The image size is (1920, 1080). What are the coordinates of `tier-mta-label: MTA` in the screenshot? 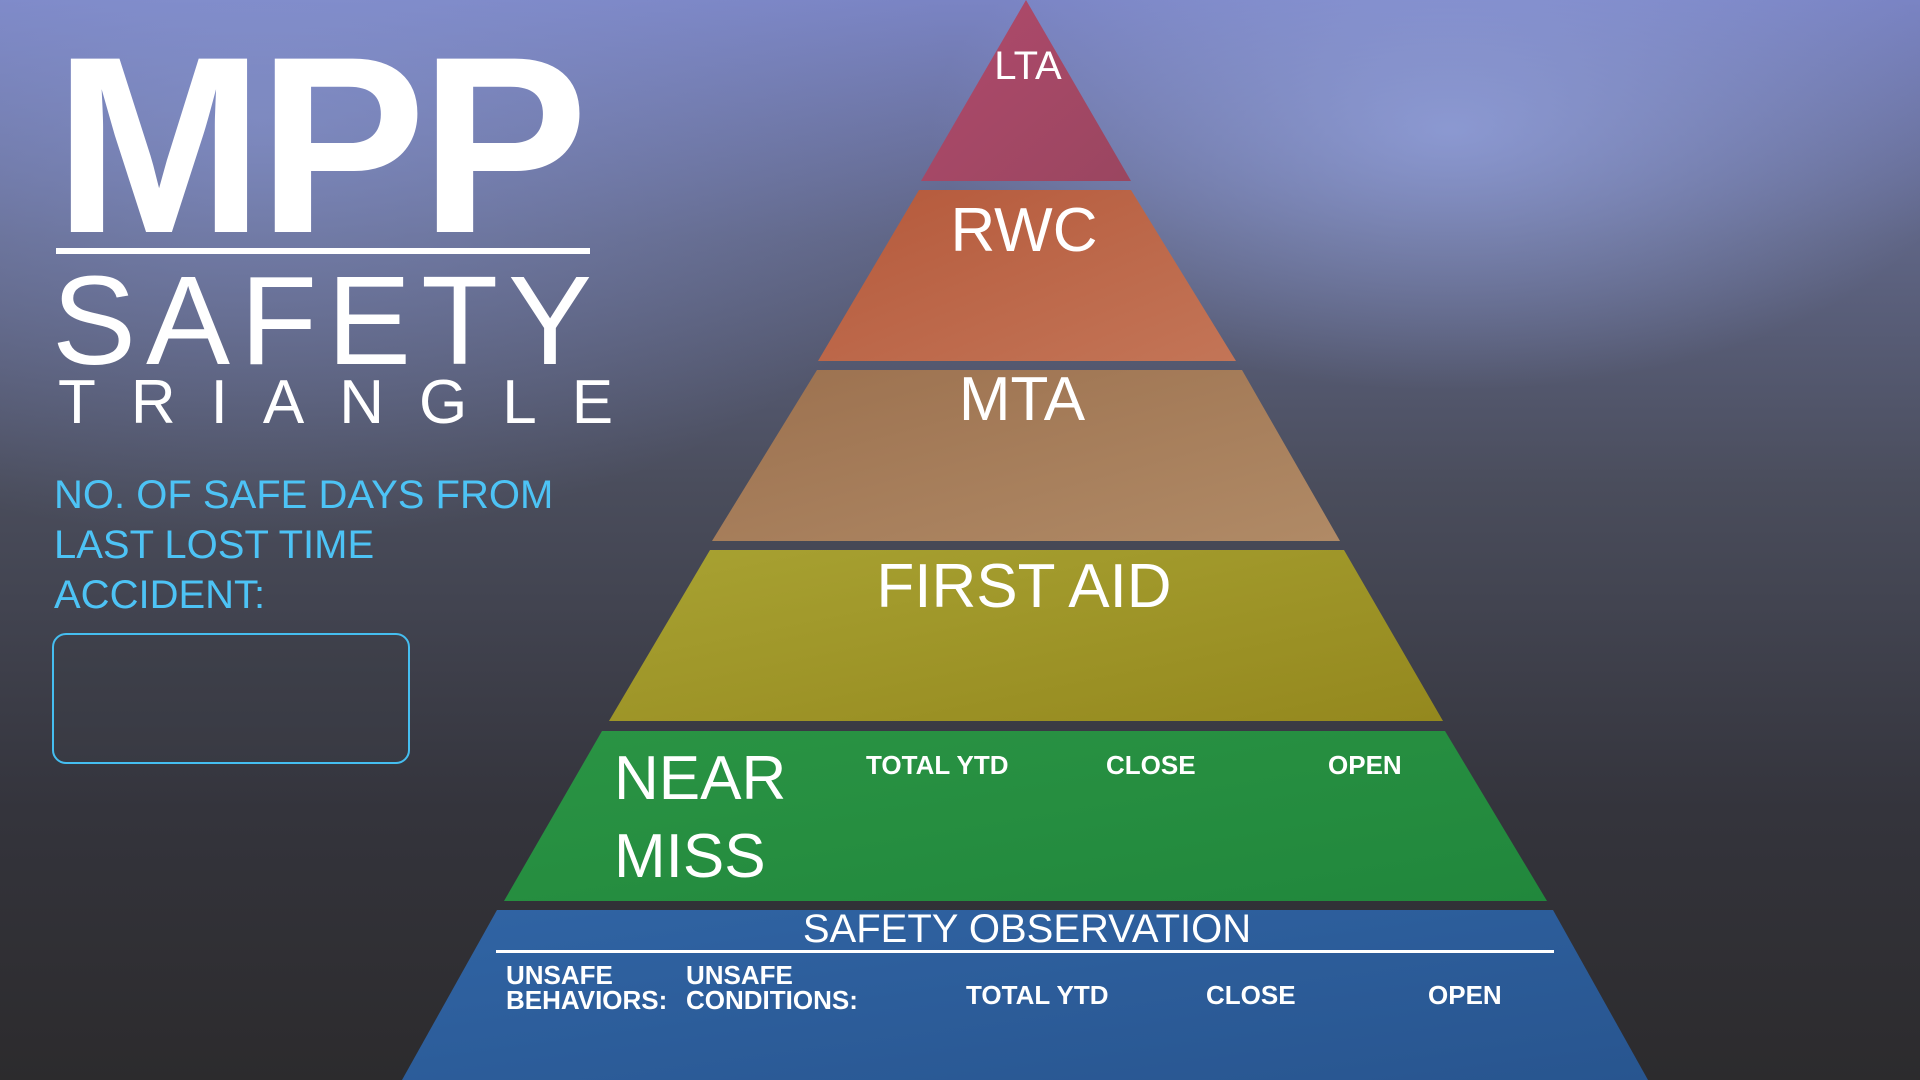 It's located at (1022, 399).